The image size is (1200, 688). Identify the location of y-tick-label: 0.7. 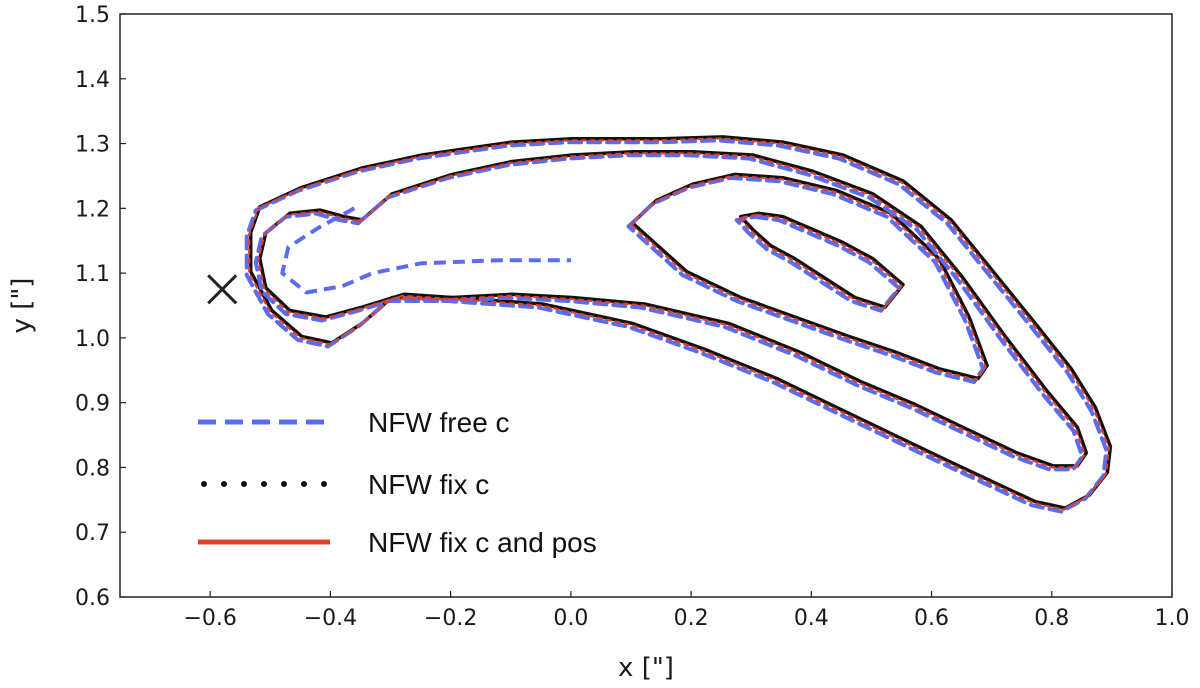
(92, 533).